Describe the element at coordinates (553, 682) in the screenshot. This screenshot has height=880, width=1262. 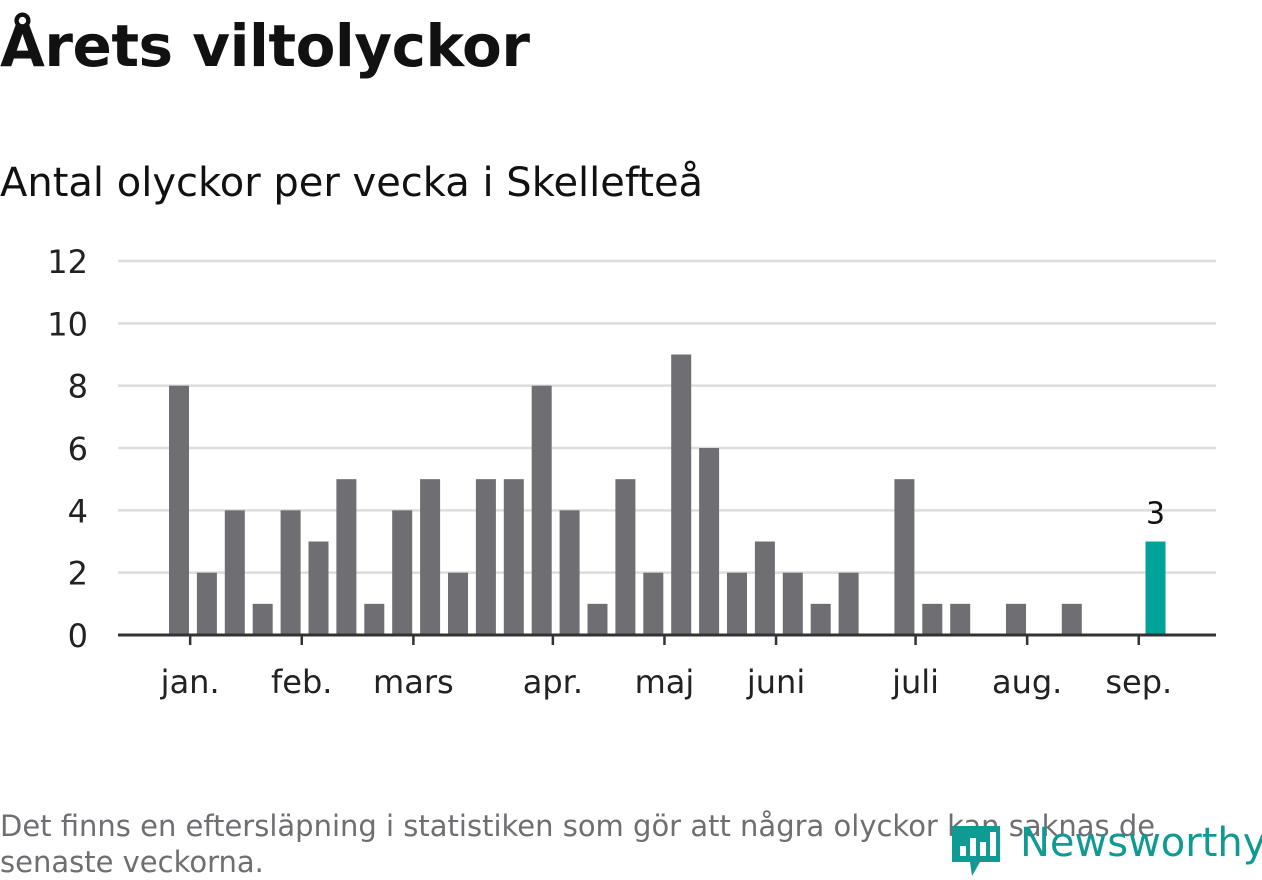
I see `x-tick-label: apr.` at that location.